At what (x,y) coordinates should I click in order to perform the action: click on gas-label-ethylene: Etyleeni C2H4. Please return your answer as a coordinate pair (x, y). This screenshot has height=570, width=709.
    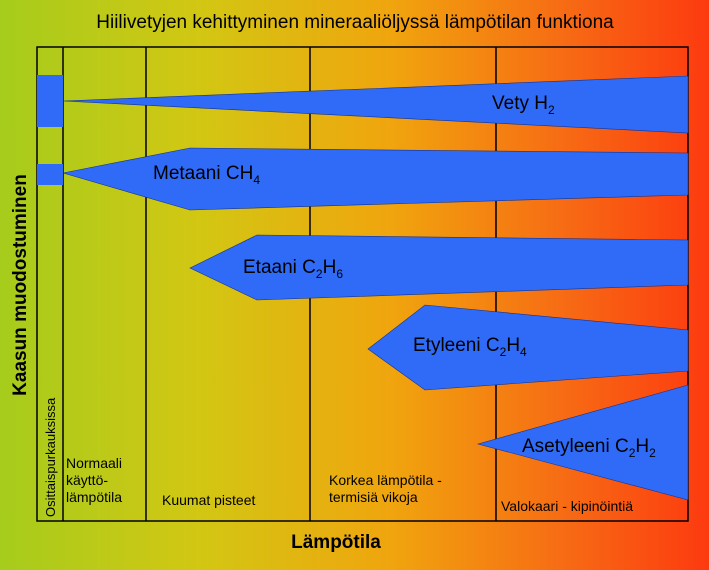
    Looking at the image, I should click on (470, 347).